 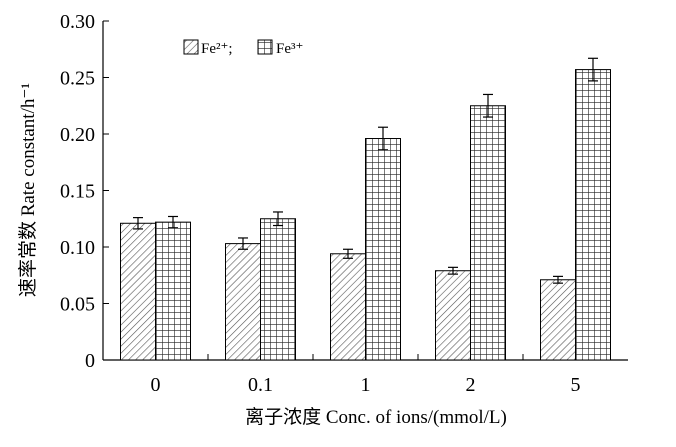 I want to click on legend-label-fe3: Fe³⁺, so click(x=289, y=49).